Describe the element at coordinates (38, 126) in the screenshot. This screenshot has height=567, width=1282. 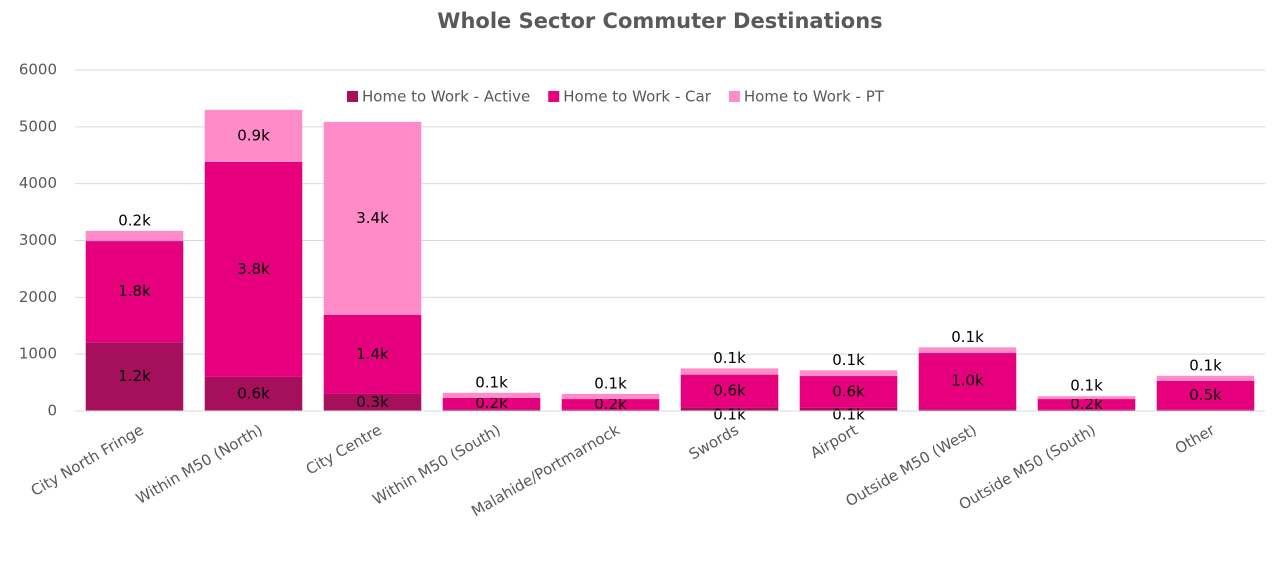
I see `y-tick-label: 5000` at that location.